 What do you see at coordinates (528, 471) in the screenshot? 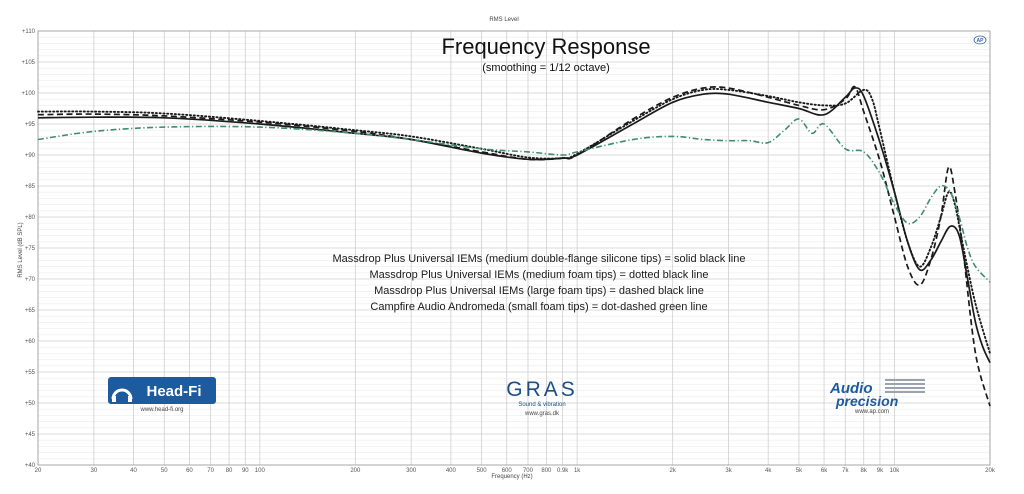
I see `x-tick-label: 700` at bounding box center [528, 471].